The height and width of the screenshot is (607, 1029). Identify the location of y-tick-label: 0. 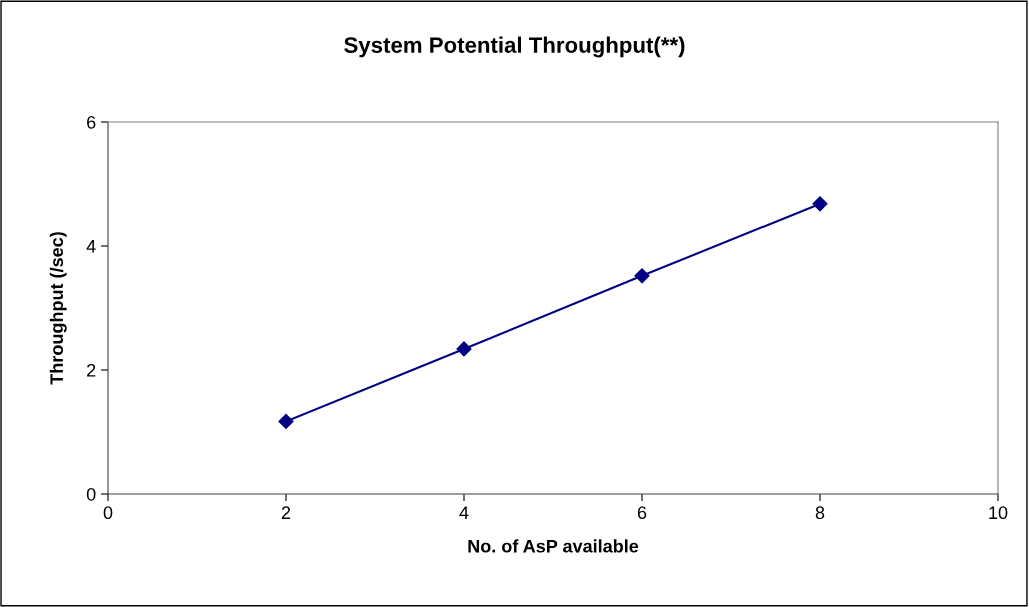
(91, 494).